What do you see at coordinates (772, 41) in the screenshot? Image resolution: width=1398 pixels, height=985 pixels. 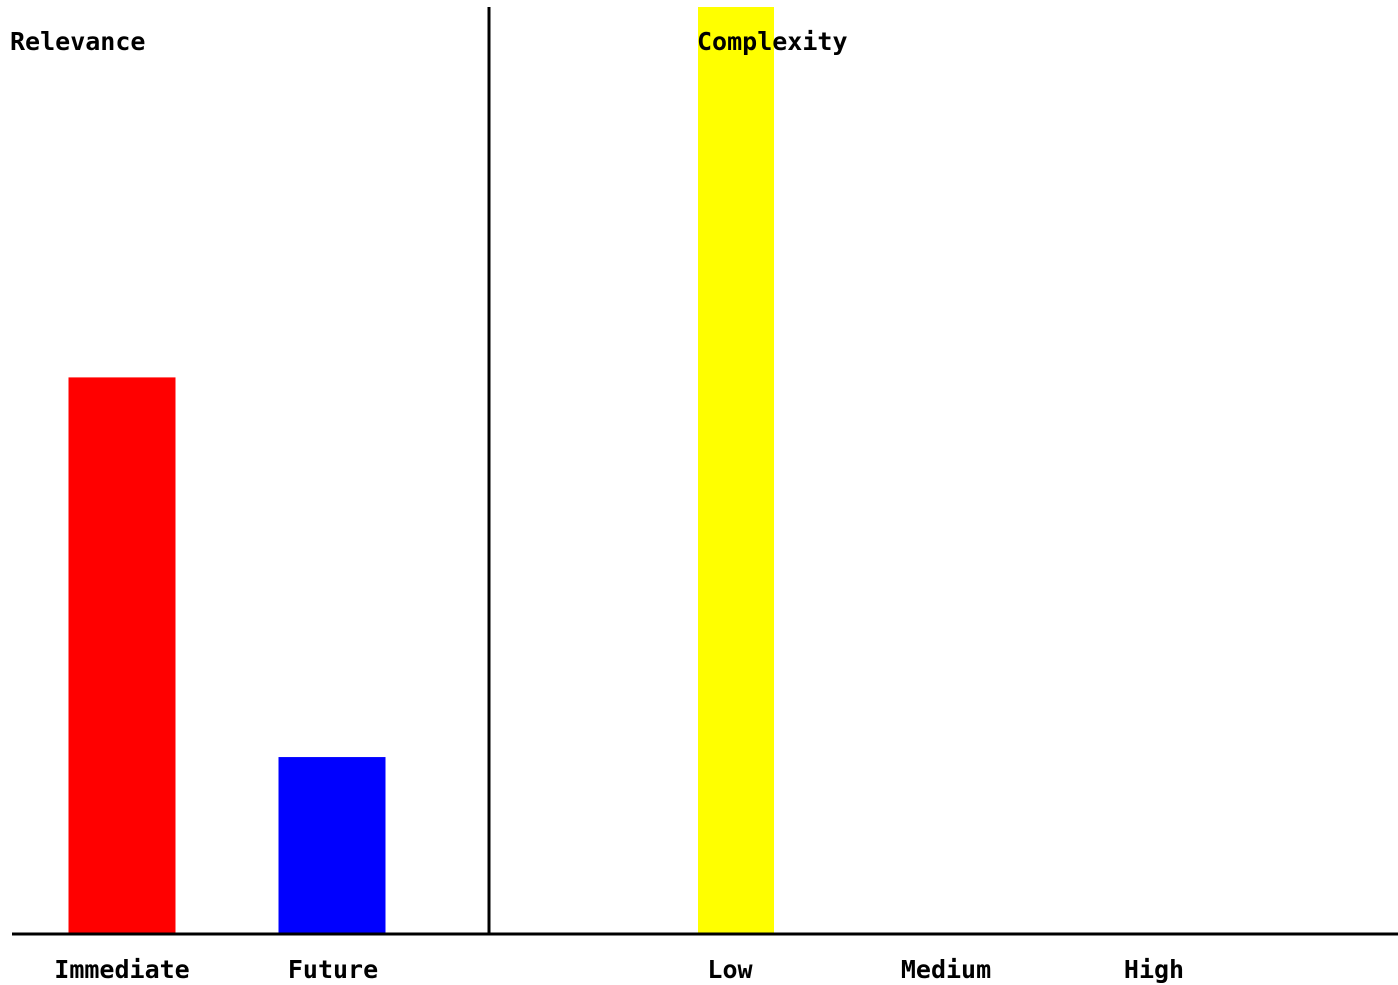 I see `complexity-chart-title: Complexity` at bounding box center [772, 41].